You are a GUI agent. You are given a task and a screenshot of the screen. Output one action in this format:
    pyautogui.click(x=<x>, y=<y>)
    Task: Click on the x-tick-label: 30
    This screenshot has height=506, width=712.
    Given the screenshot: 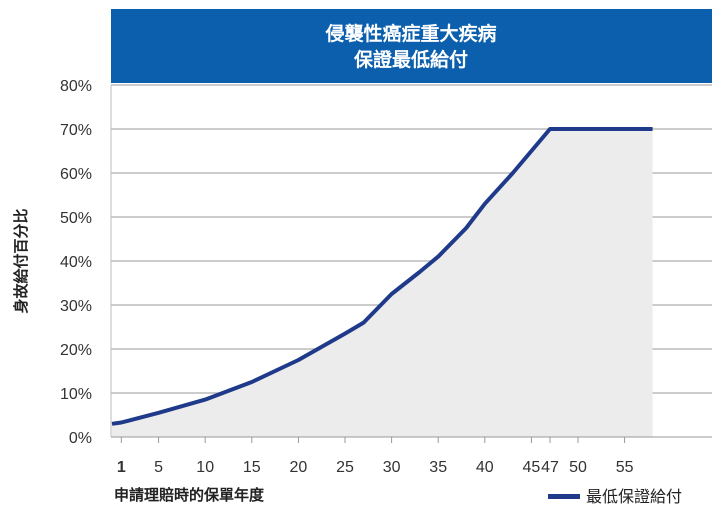 What is the action you would take?
    pyautogui.click(x=392, y=467)
    